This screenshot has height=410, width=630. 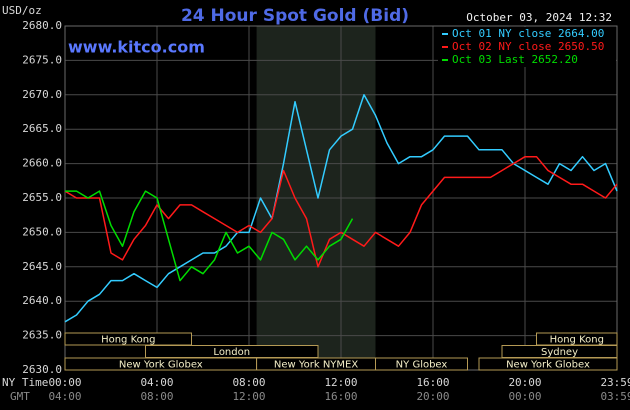 I want to click on y-tick-label: 2675.0, so click(x=42, y=59).